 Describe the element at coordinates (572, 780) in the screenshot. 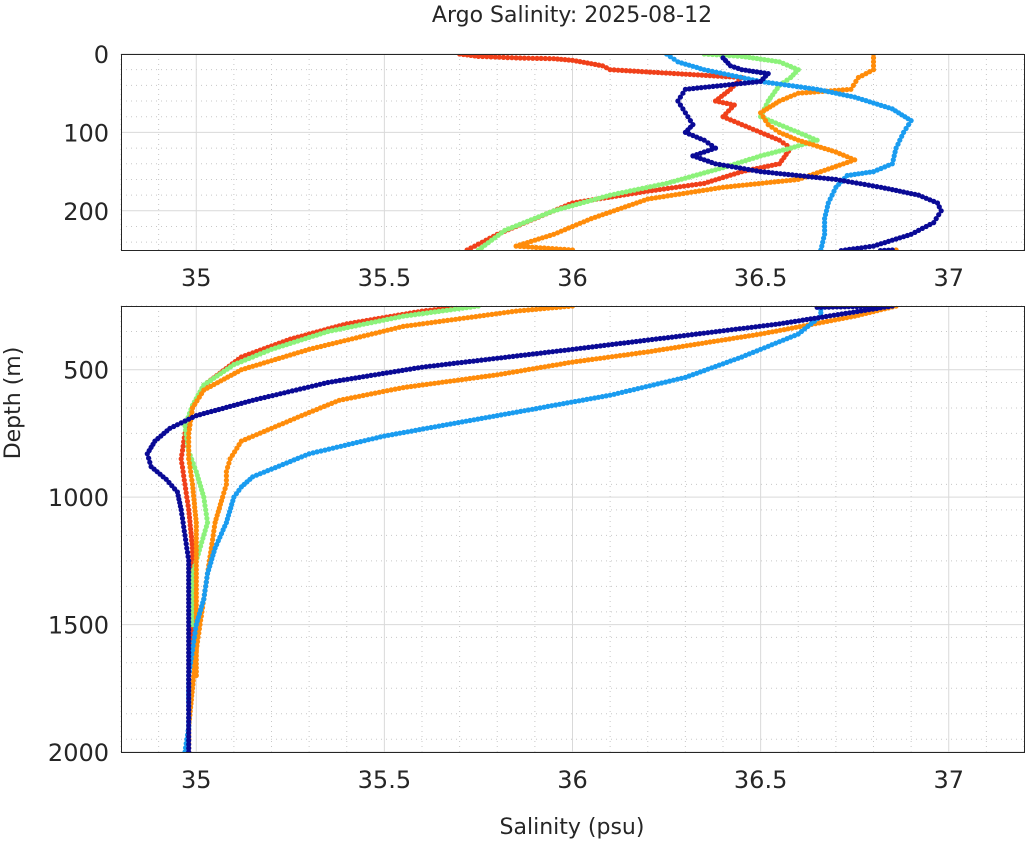

I see `x-tick-label: 36` at that location.